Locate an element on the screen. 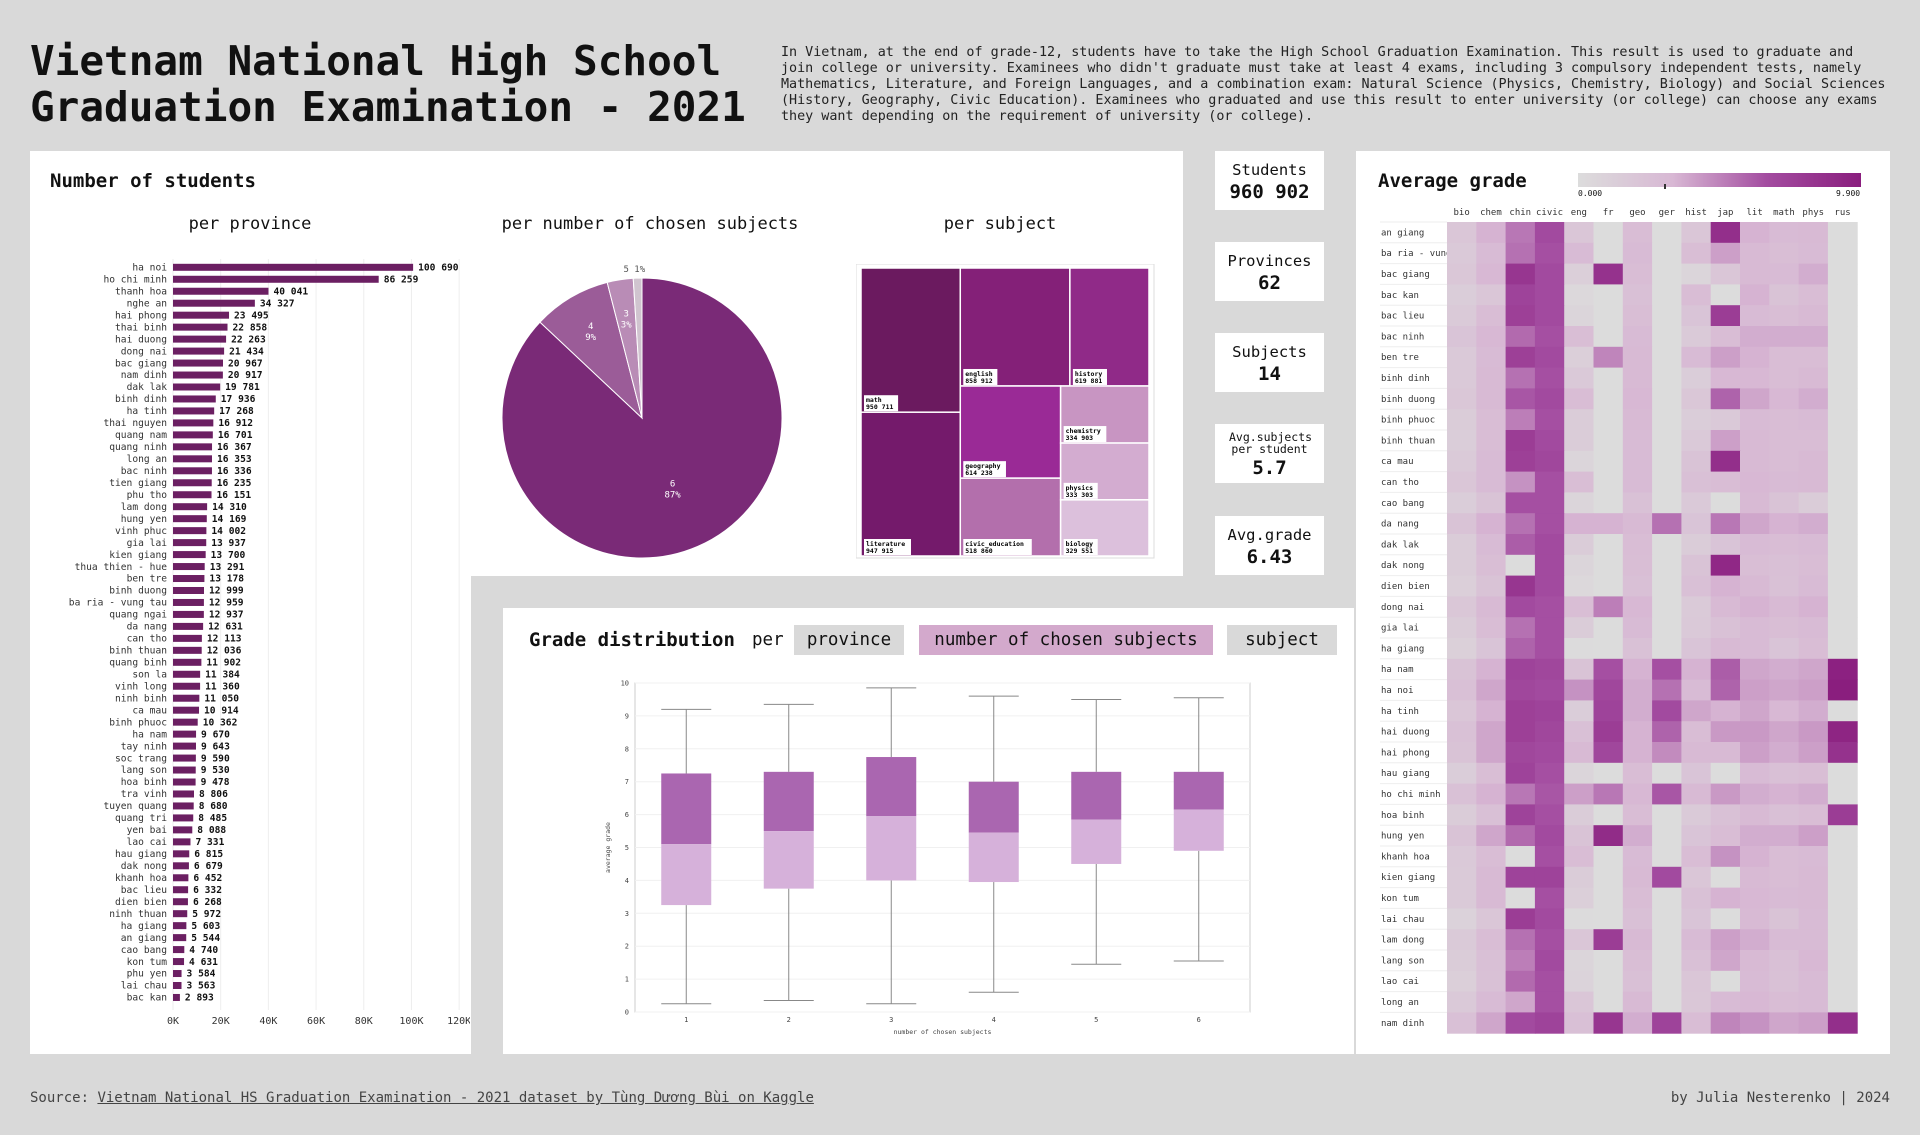  chosen-subjects-toggle-button: number of chosen subjects is located at coordinates (1066, 640).